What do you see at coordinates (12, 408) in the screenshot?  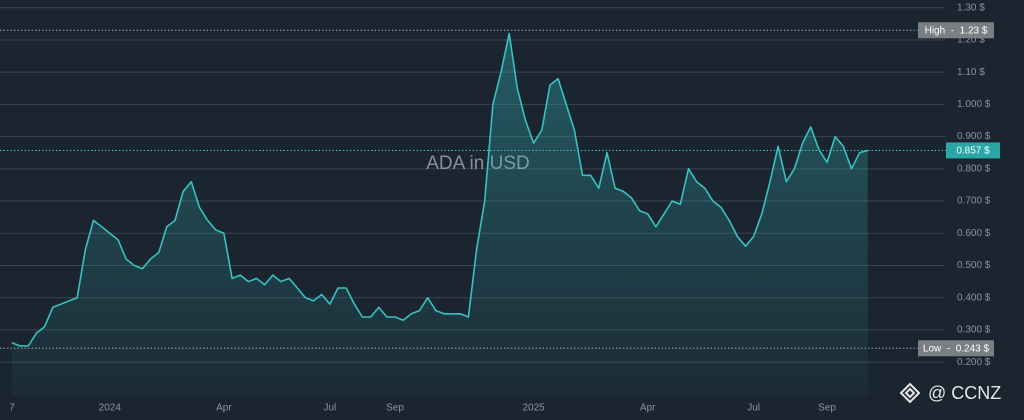 I see `x-tick-label: 7` at bounding box center [12, 408].